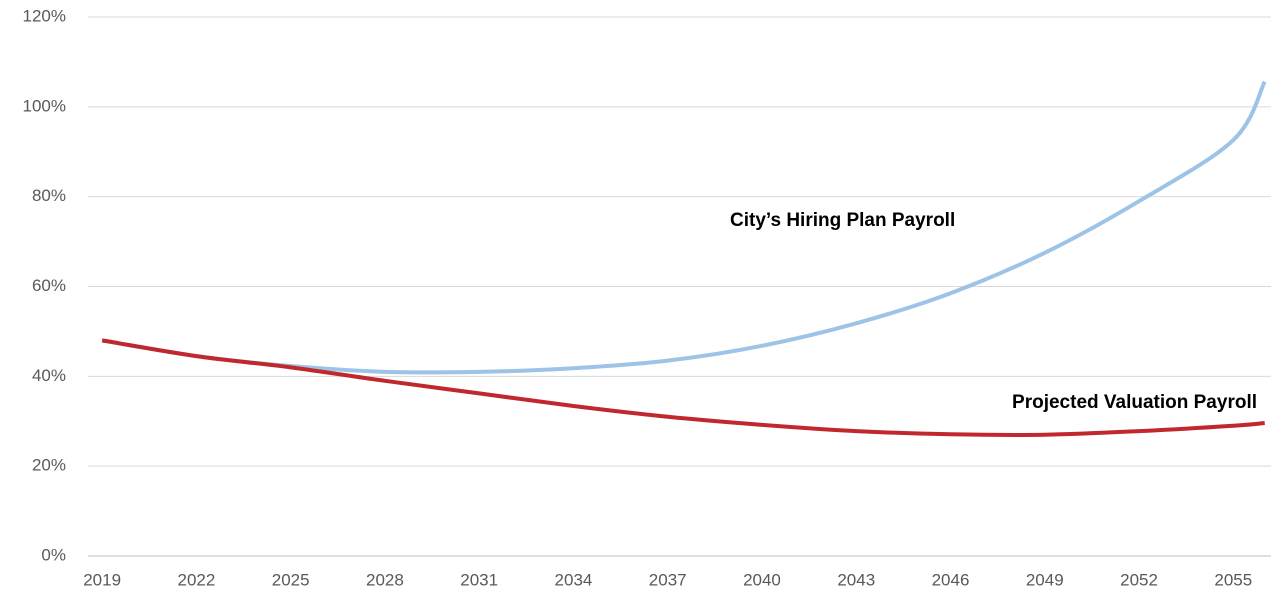 The width and height of the screenshot is (1271, 593). I want to click on x-tick-label: 2052, so click(1139, 579).